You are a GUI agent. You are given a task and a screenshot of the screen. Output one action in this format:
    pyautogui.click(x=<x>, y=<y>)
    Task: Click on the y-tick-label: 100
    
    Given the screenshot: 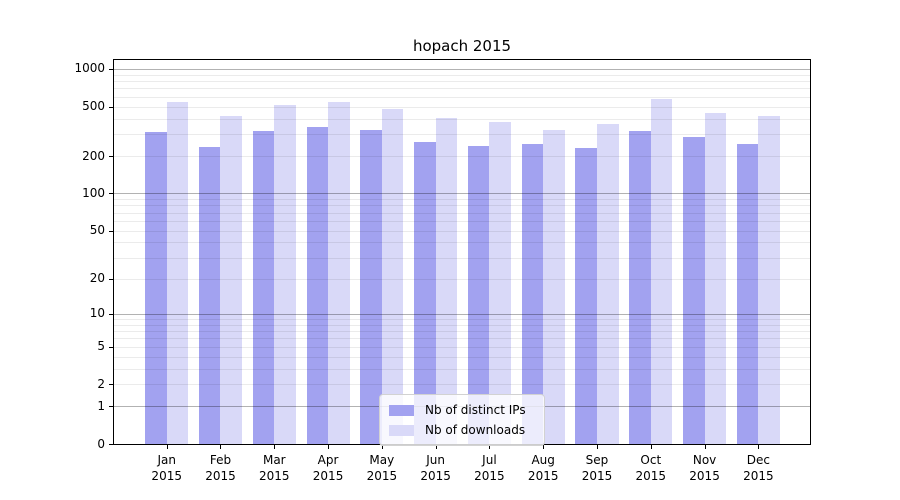 What is the action you would take?
    pyautogui.click(x=93, y=192)
    